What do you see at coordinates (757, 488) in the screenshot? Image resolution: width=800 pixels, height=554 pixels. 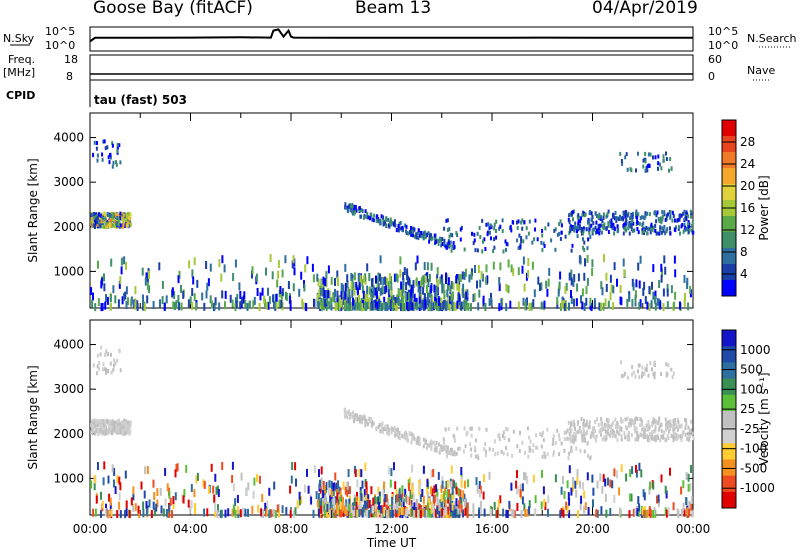 I see `colorbar-tick-label: -1000` at bounding box center [757, 488].